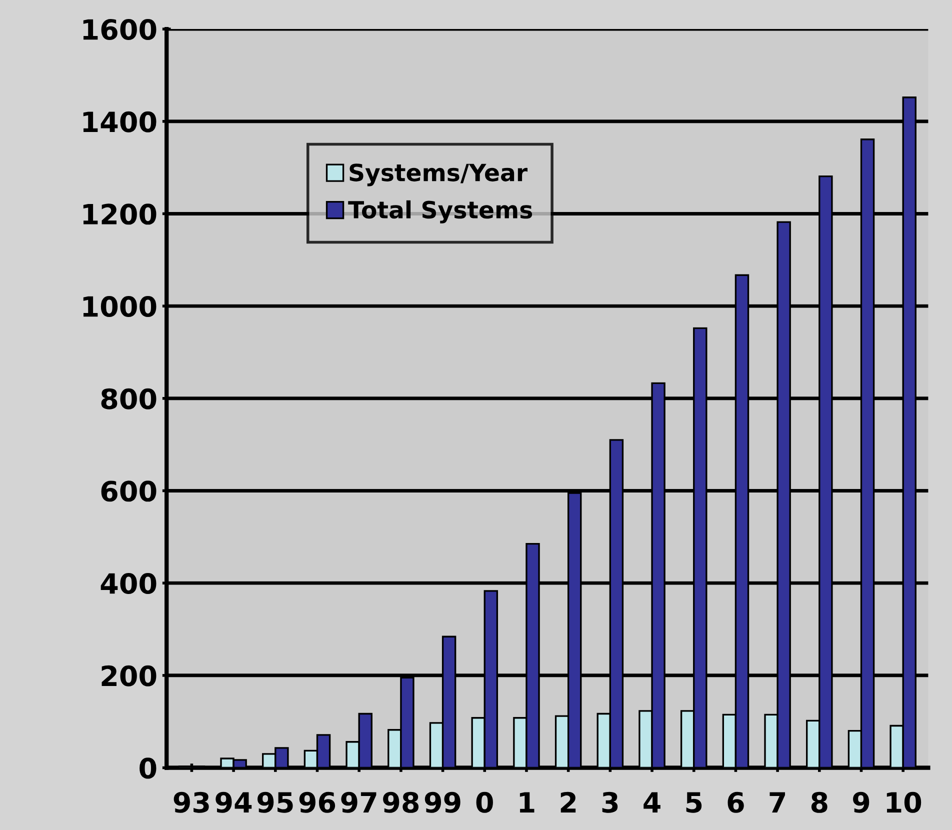 The image size is (952, 830). Describe the element at coordinates (442, 802) in the screenshot. I see `x-tick-label: 99` at that location.